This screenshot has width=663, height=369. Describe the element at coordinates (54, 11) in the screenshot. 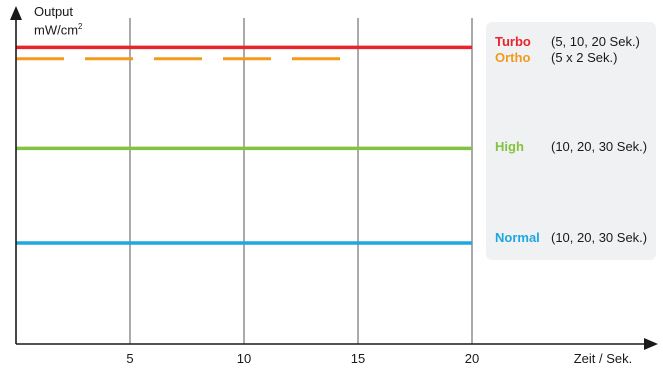

I see `y-axis-label-title: Output` at that location.